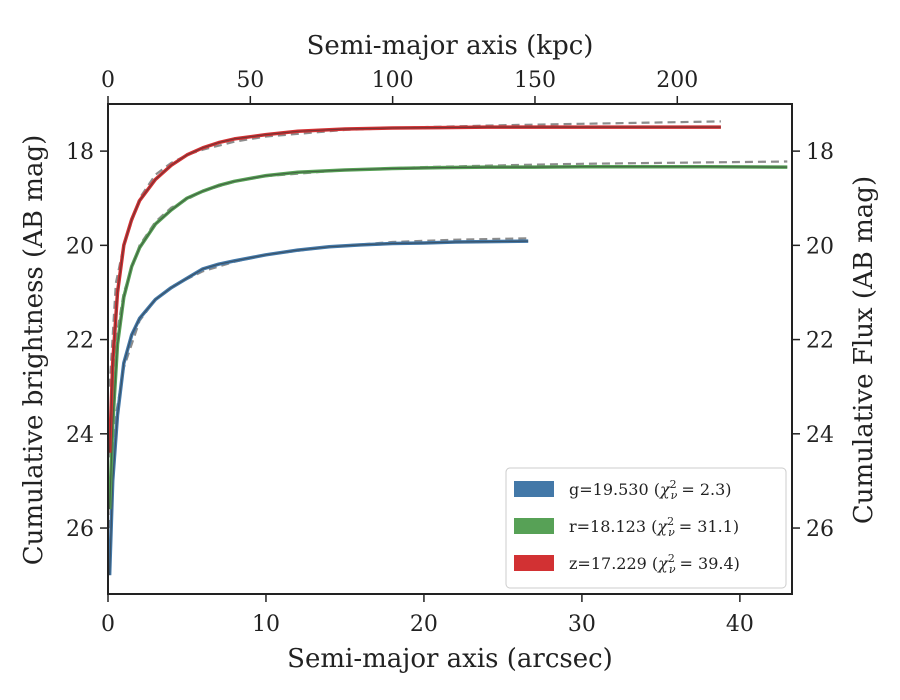  I want to click on y-axis-title-left: Cumulative brightness (AB mag), so click(34, 350).